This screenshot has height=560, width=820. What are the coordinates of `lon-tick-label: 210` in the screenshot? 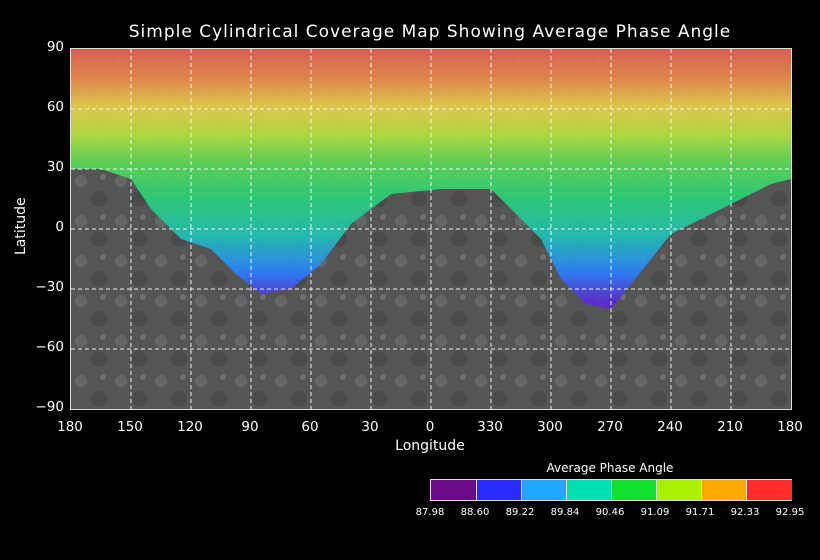 It's located at (730, 427).